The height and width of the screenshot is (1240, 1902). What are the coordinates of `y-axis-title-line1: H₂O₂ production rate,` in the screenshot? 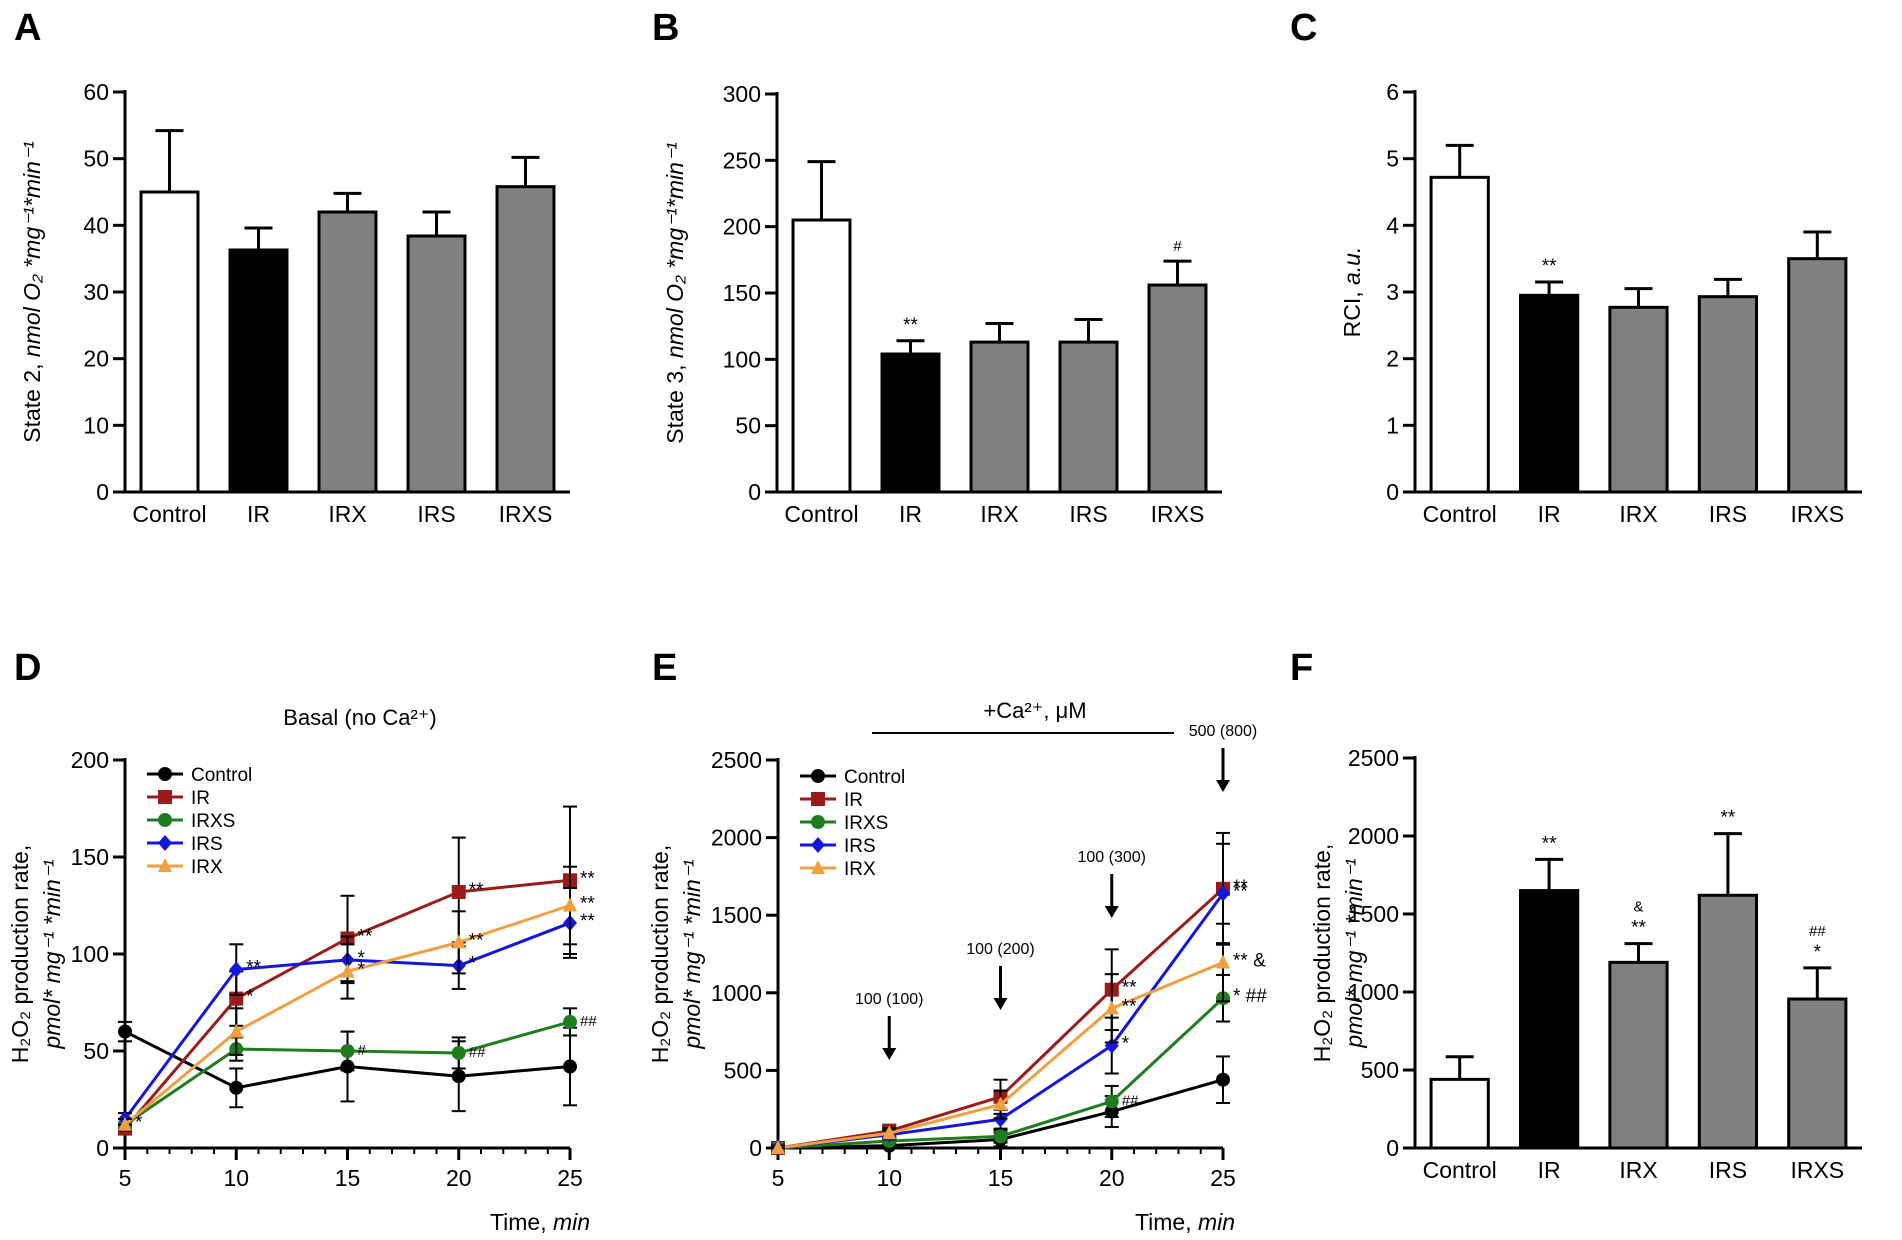 It's located at (660, 954).